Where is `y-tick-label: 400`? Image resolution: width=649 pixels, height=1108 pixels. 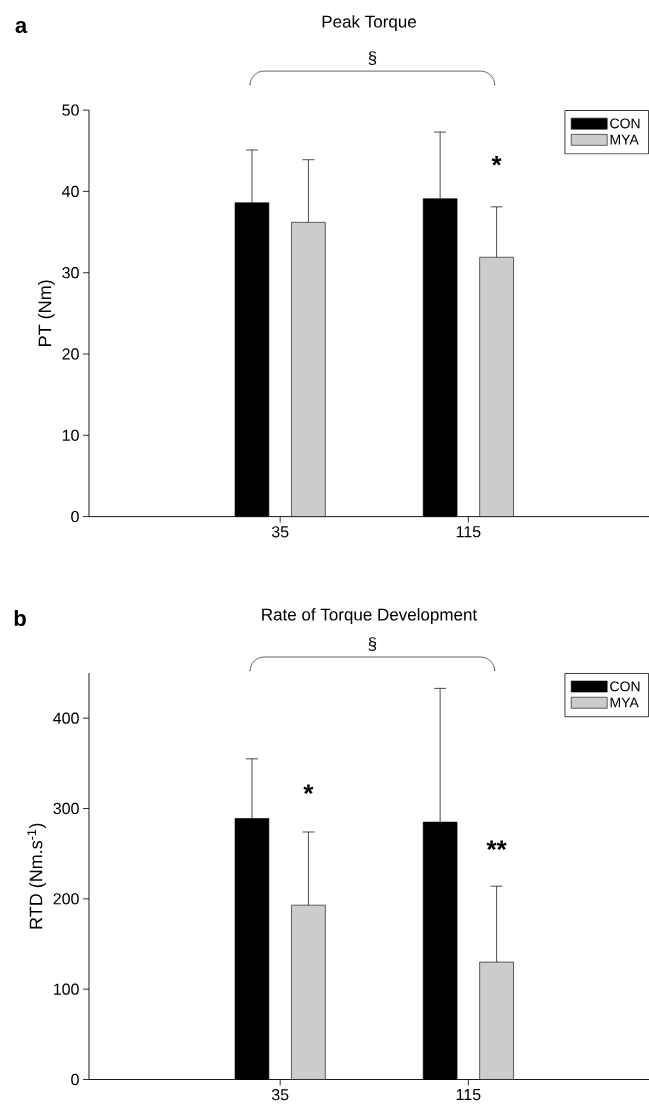 y-tick-label: 400 is located at coordinates (66, 718).